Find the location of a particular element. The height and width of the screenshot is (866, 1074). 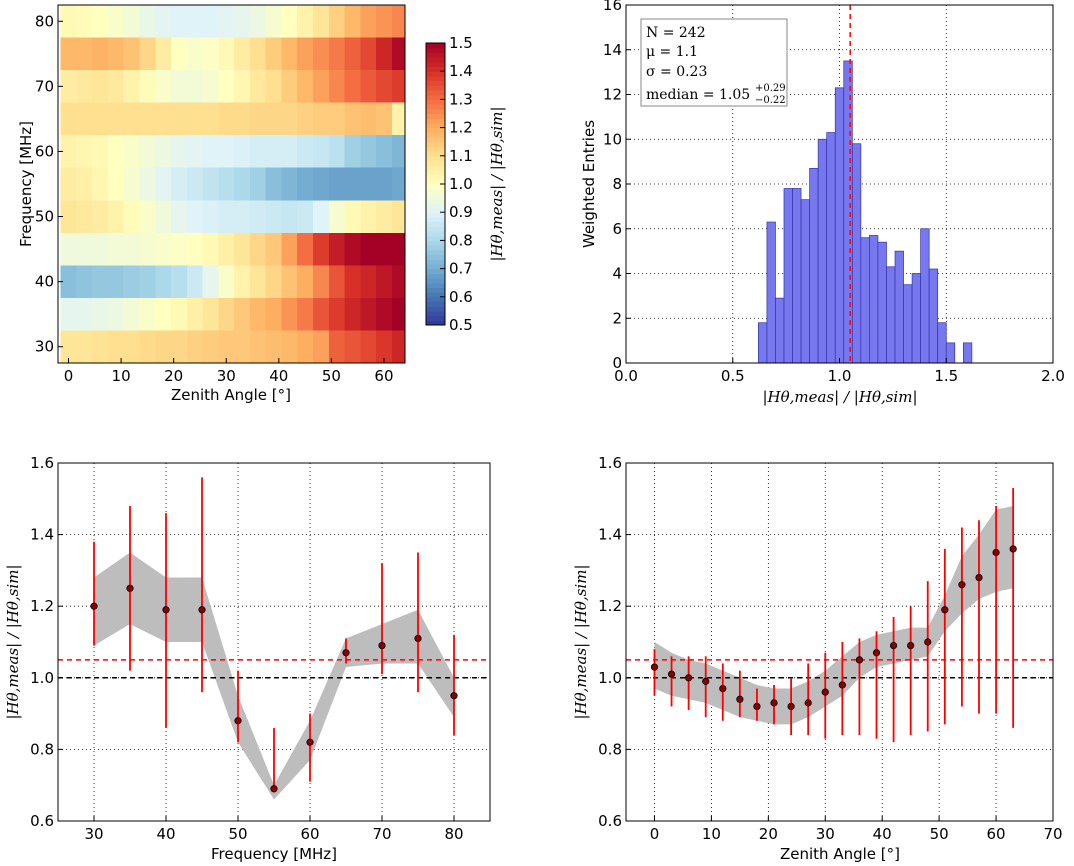

heatmap-x-tick-label: 60 is located at coordinates (383, 376).